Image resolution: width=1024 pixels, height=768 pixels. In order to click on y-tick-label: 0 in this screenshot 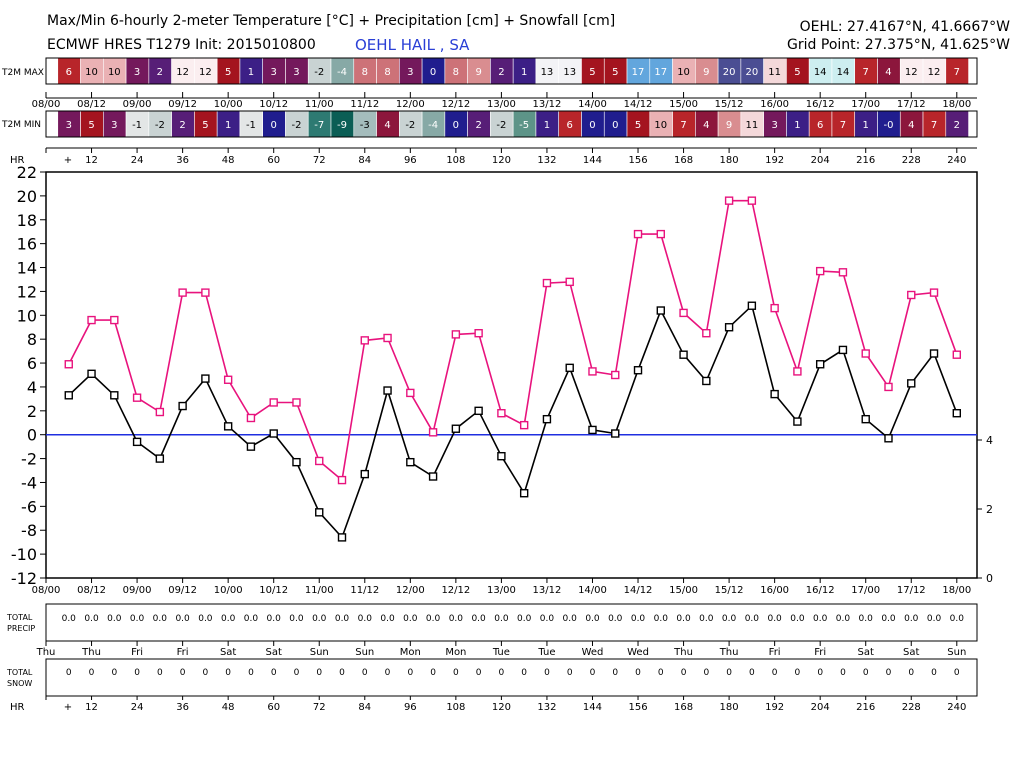, I will do `click(32, 435)`.